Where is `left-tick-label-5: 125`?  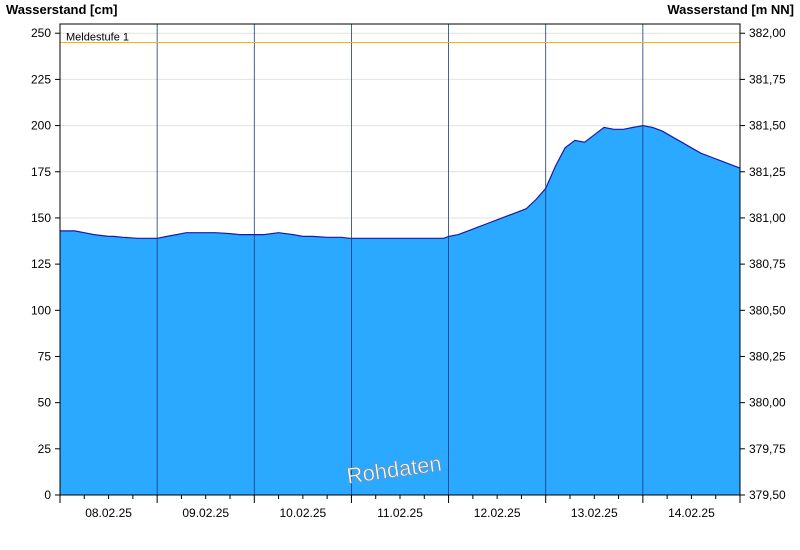 left-tick-label-5: 125 is located at coordinates (41, 264).